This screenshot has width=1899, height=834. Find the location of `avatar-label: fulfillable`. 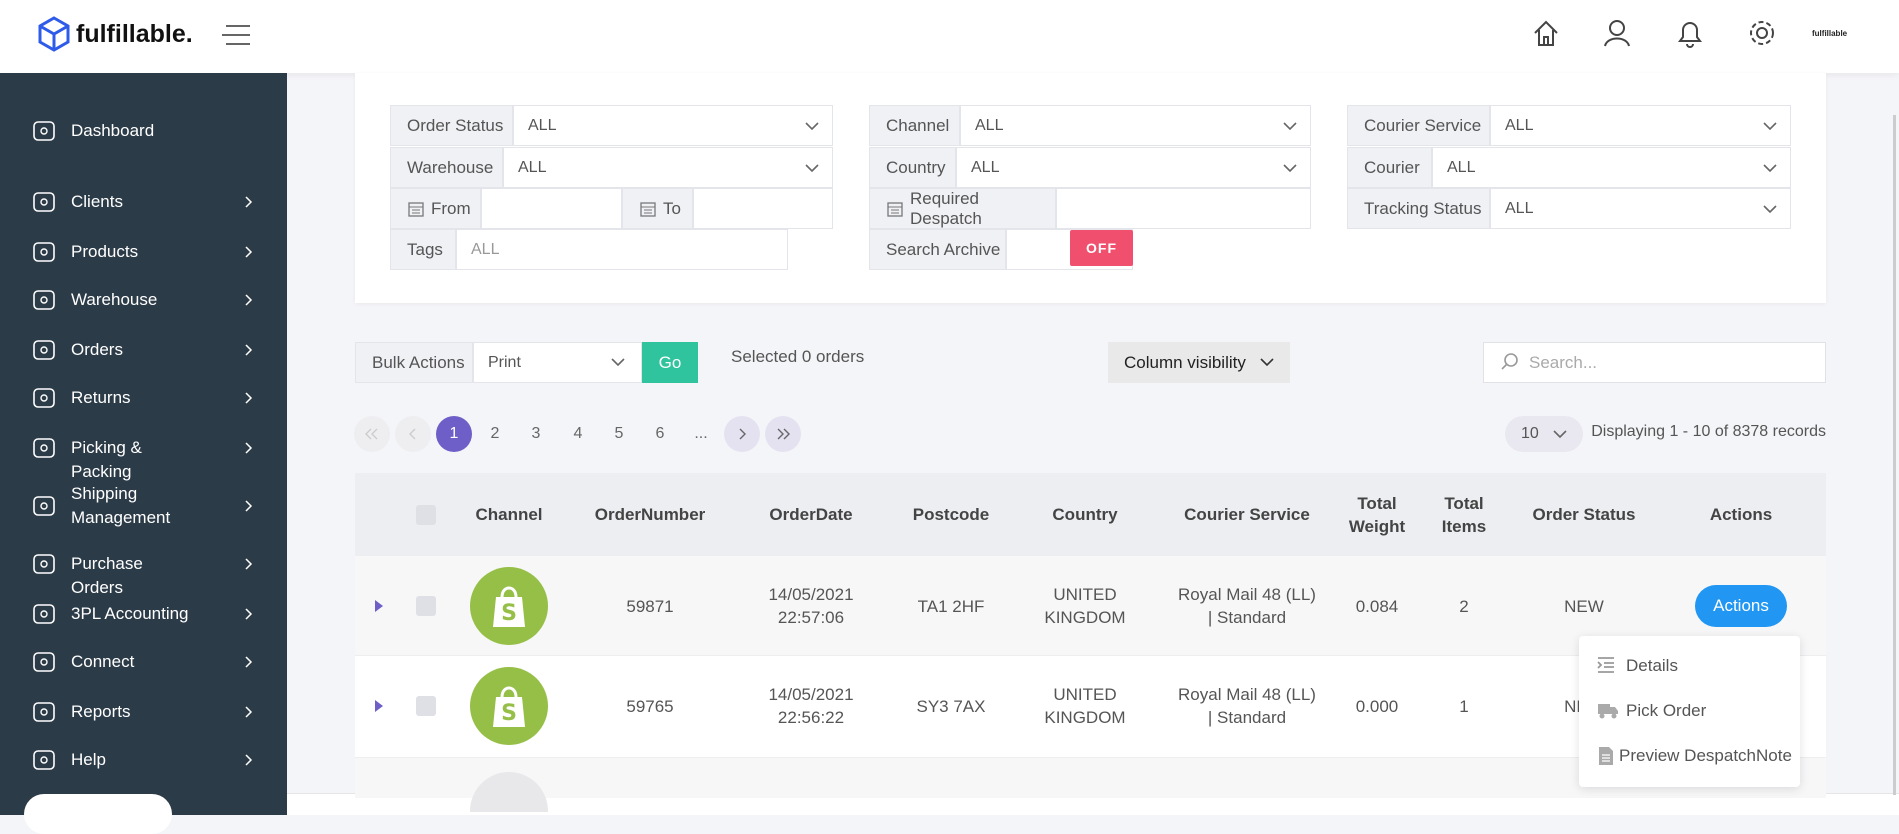

avatar-label: fulfillable is located at coordinates (1830, 33).